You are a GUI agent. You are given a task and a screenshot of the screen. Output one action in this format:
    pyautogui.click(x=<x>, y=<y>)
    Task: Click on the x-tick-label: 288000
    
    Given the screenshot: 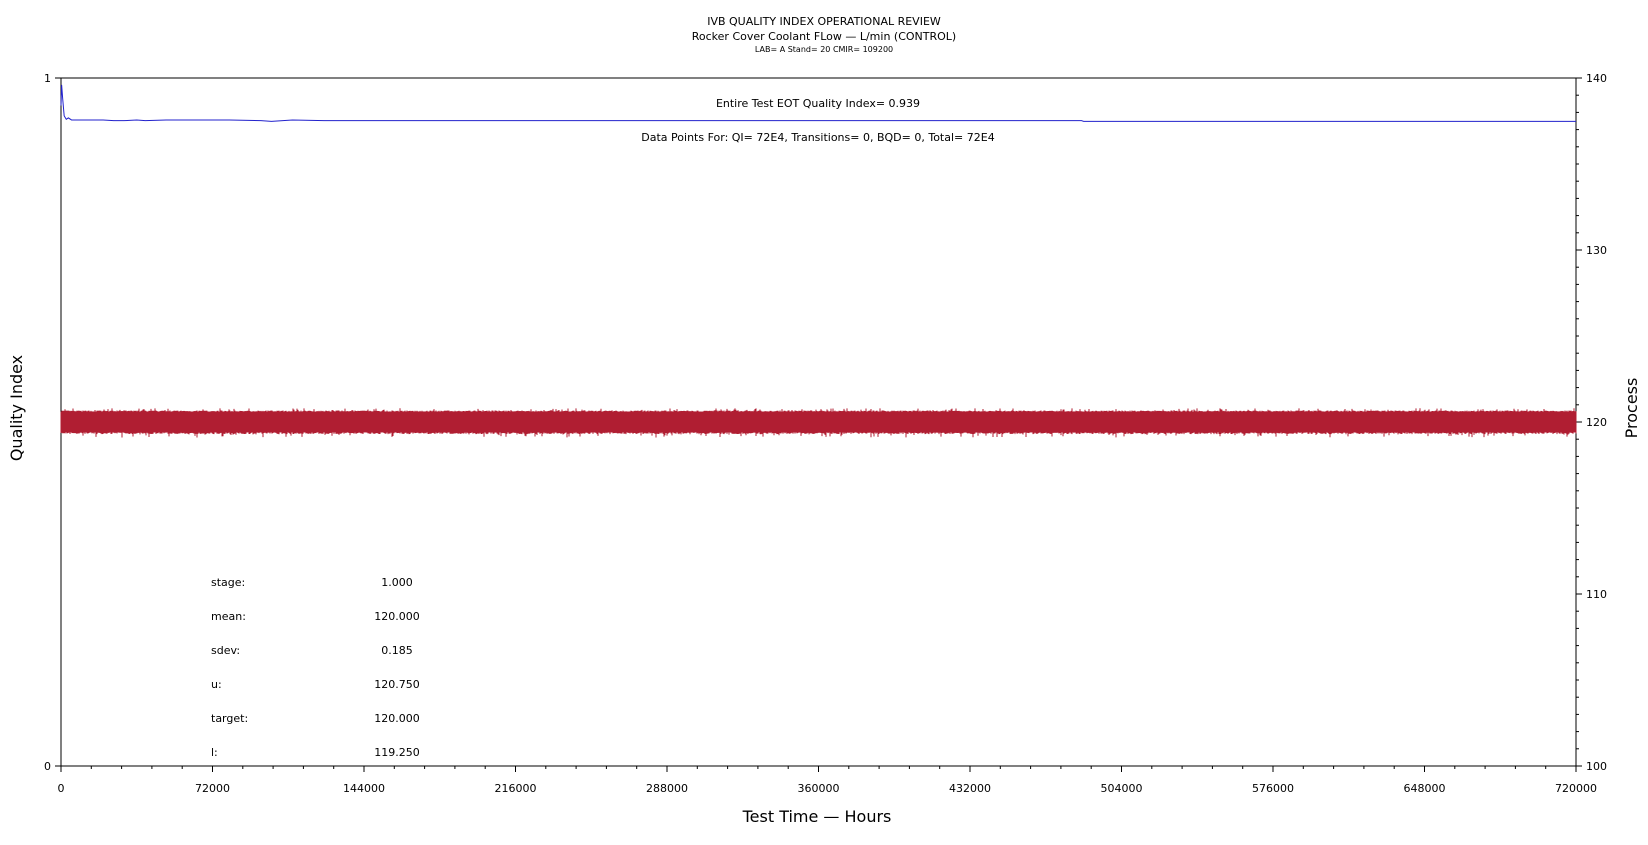 What is the action you would take?
    pyautogui.click(x=667, y=788)
    